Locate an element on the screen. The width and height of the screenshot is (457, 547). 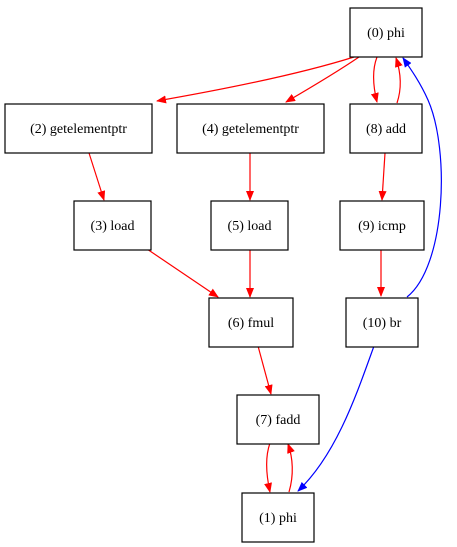
node-4-label: (4) getelementptr is located at coordinates (250, 129).